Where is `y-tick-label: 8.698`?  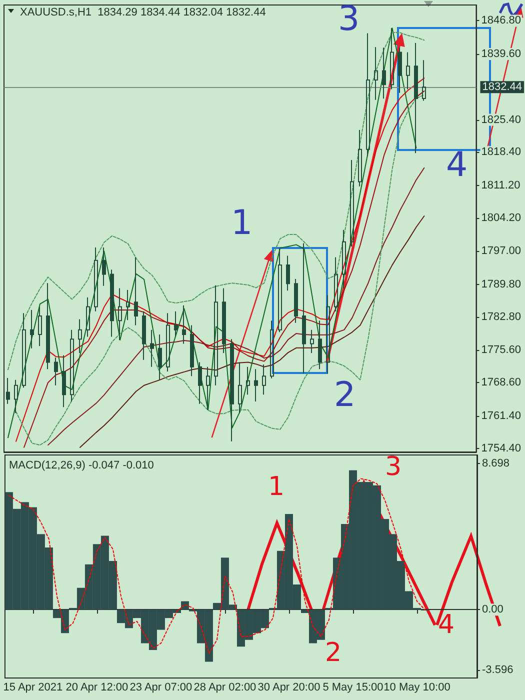 y-tick-label: 8.698 is located at coordinates (496, 464).